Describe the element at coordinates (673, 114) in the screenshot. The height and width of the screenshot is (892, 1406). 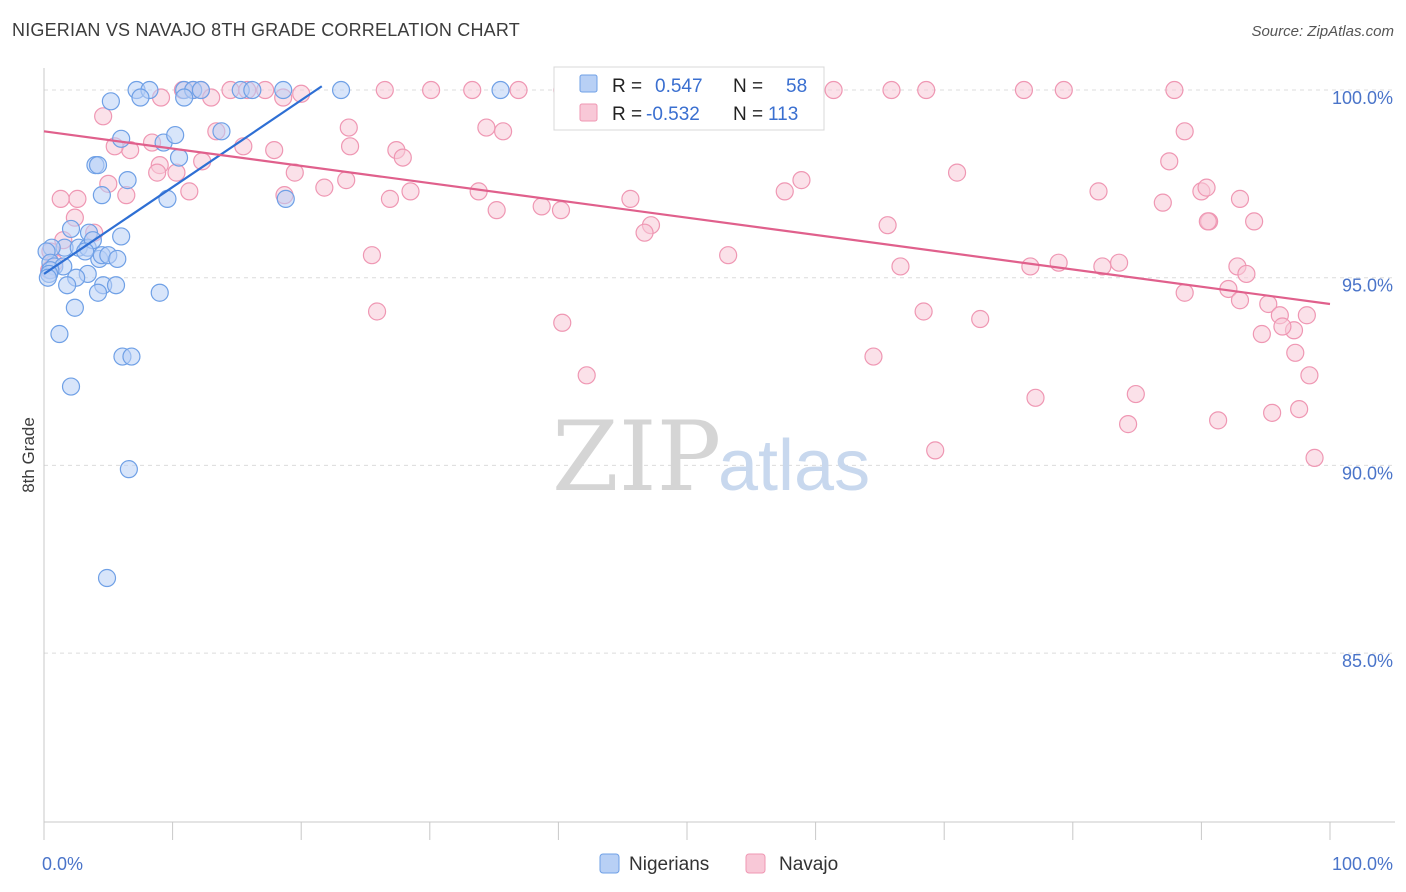
I see `stats-r-value-navajo: -0.532` at that location.